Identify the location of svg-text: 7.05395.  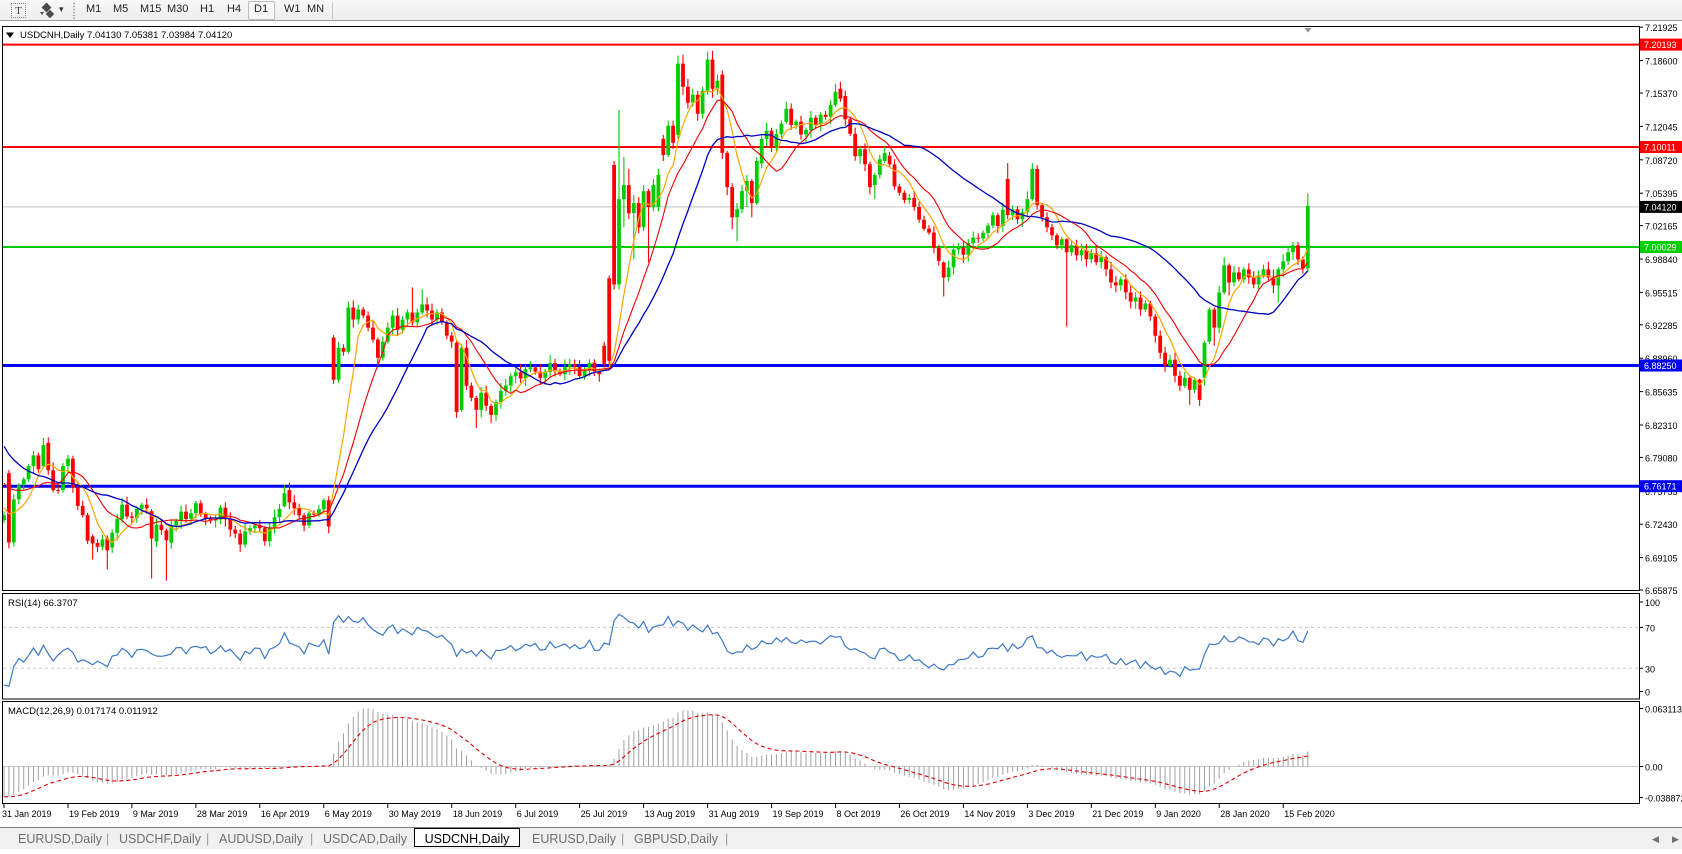
(1661, 194).